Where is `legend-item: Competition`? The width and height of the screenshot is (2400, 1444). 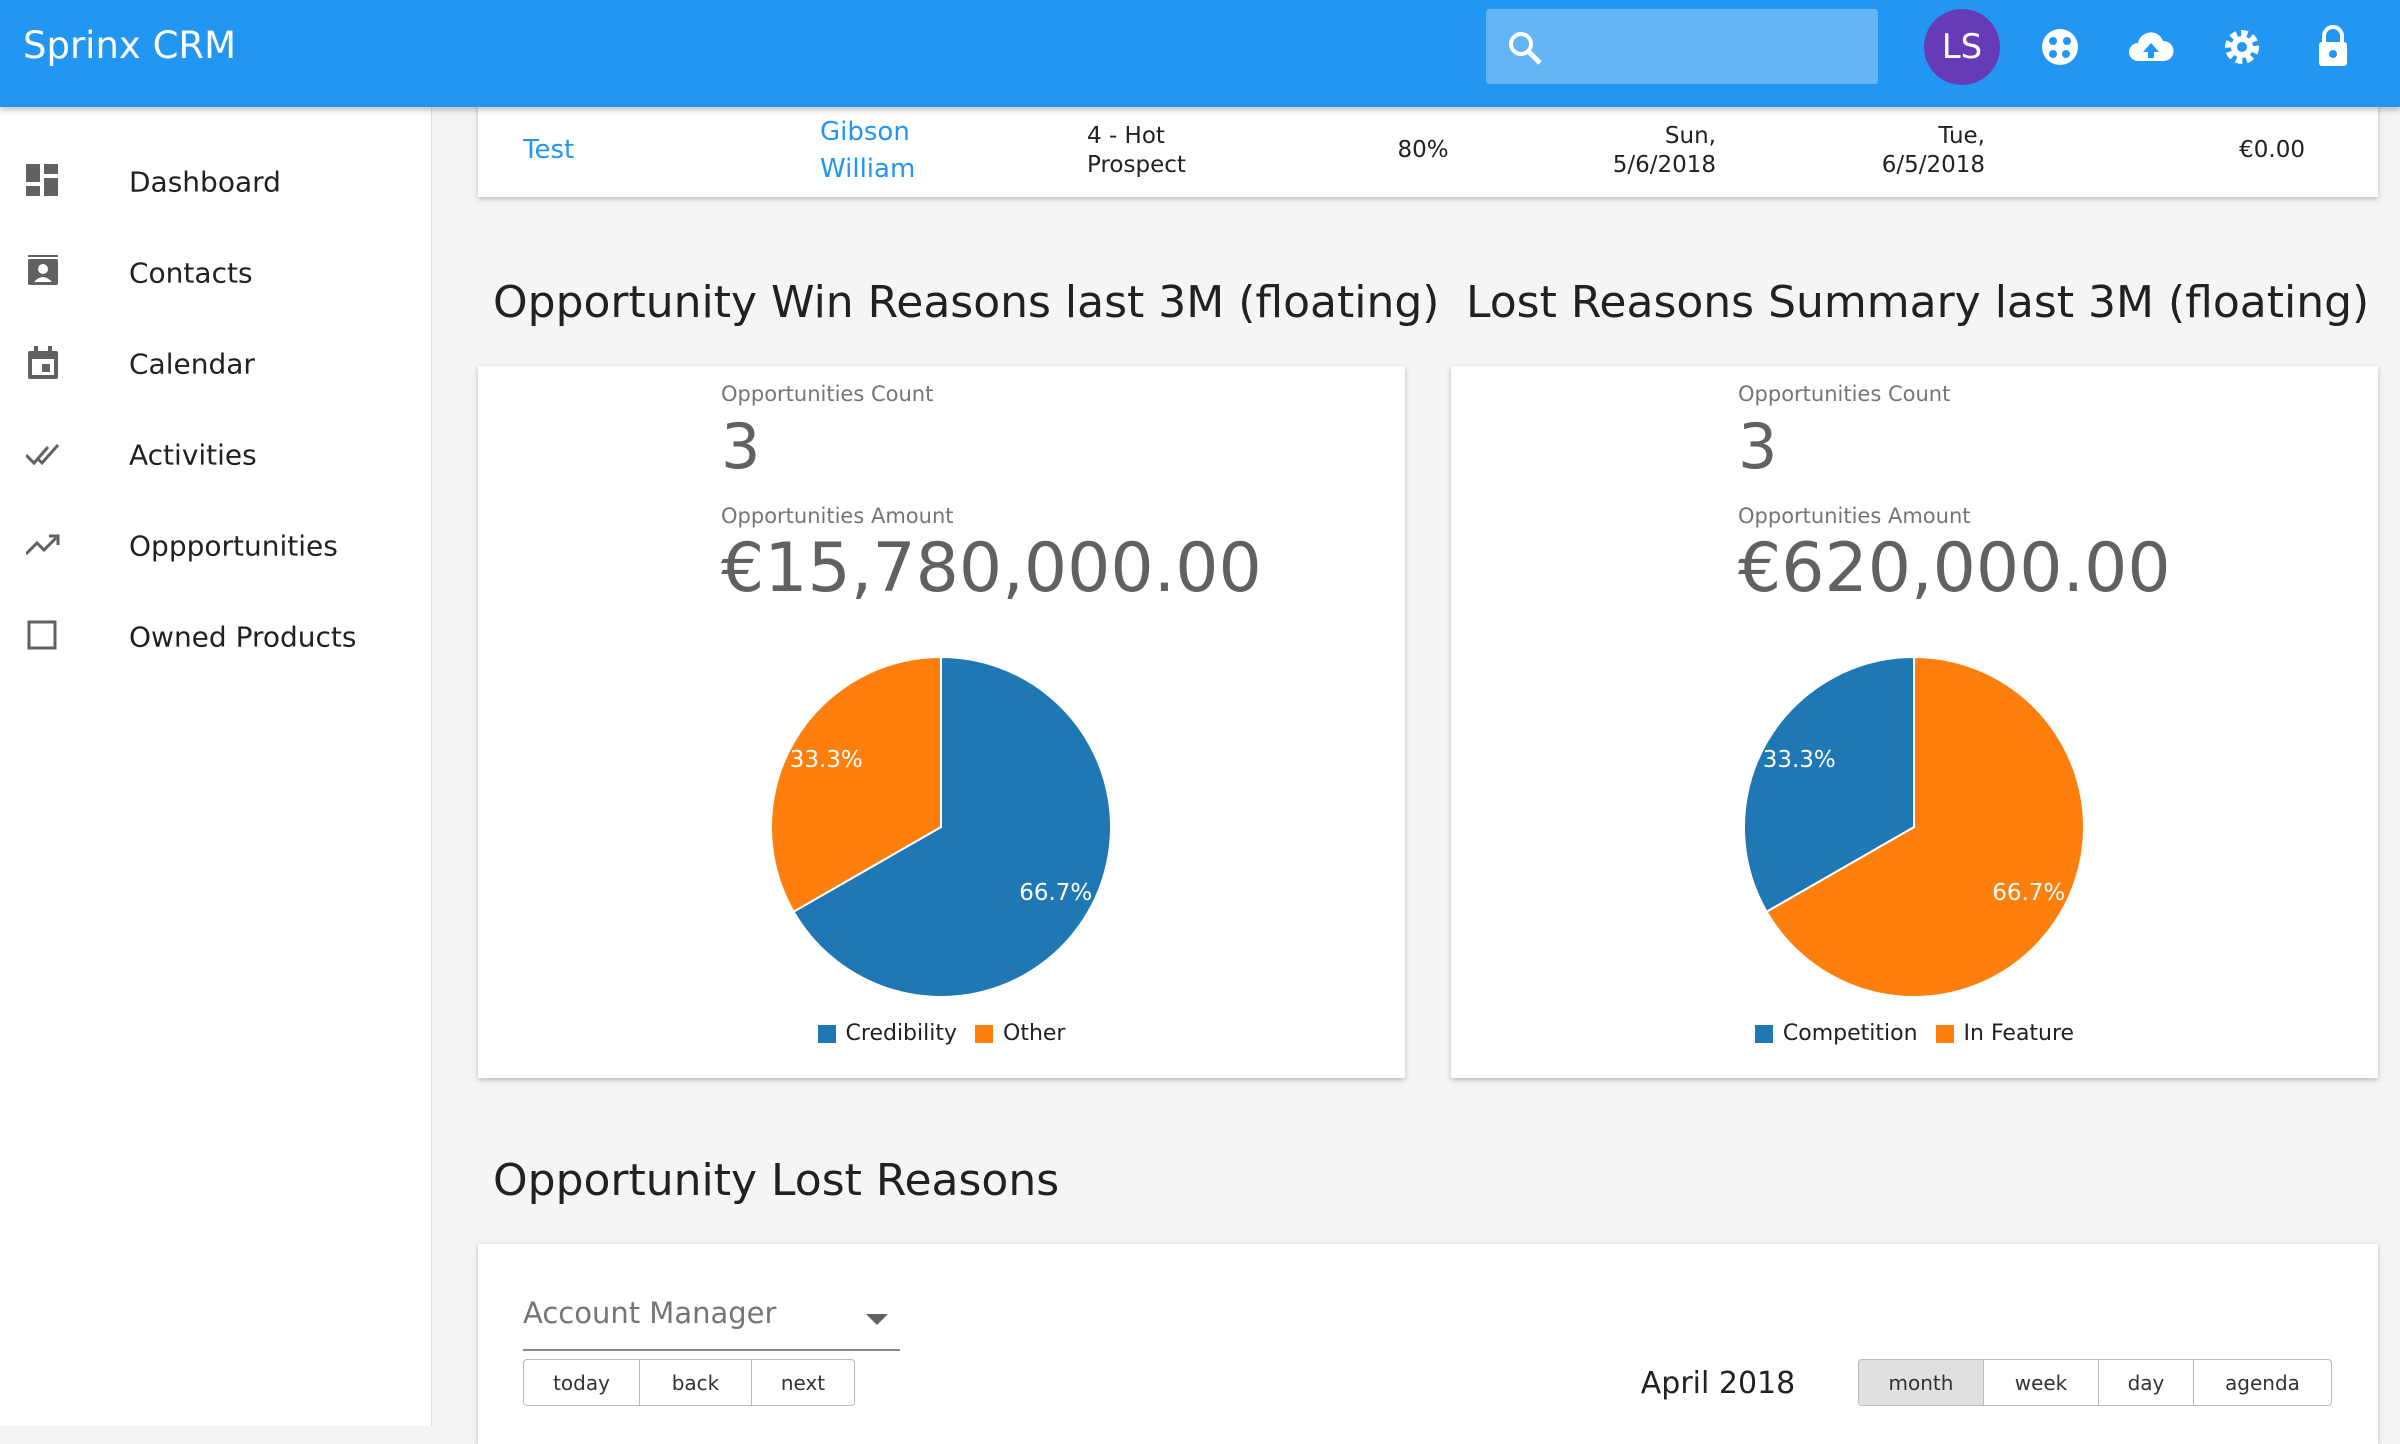
legend-item: Competition is located at coordinates (1836, 1033).